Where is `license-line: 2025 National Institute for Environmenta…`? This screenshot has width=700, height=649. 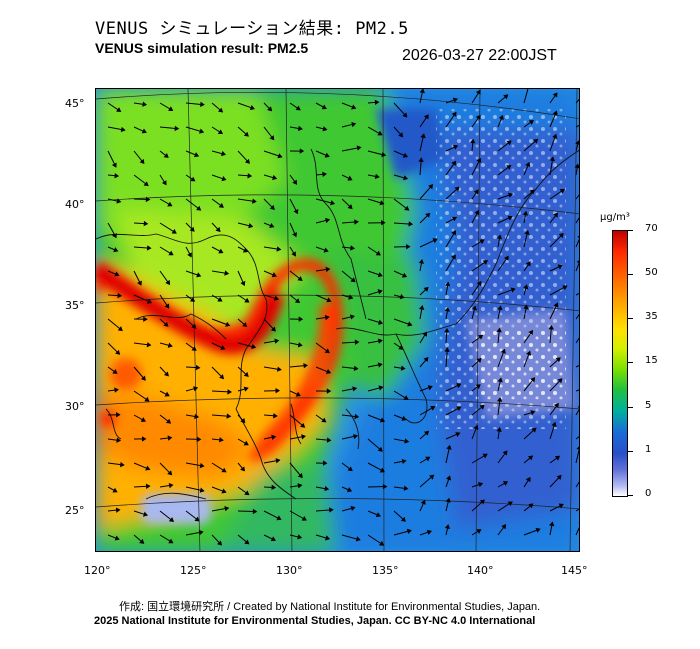
license-line: 2025 National Institute for Environmenta… is located at coordinates (315, 621).